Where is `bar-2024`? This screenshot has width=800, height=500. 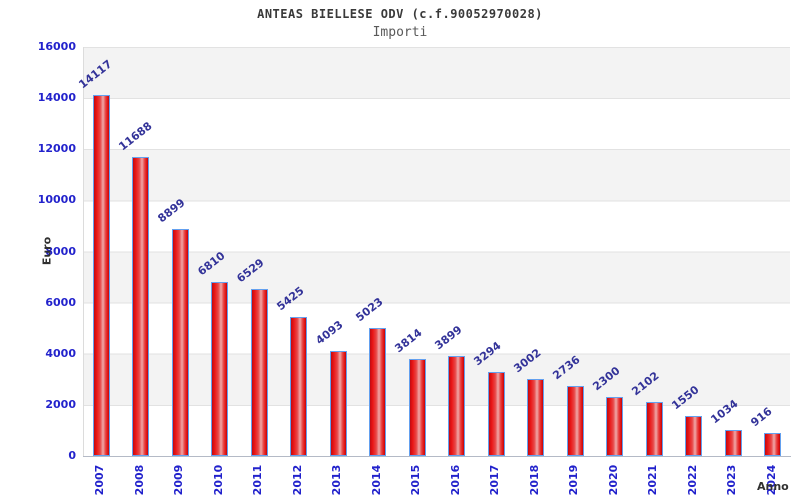 bar-2024 is located at coordinates (772, 444).